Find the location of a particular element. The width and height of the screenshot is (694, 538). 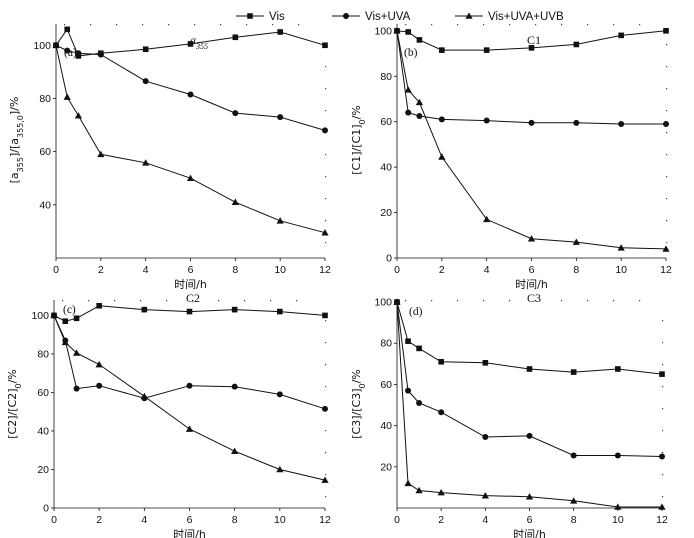

legend: Vis Vis+UVA Vis+UVA+UVB is located at coordinates (400, 17).